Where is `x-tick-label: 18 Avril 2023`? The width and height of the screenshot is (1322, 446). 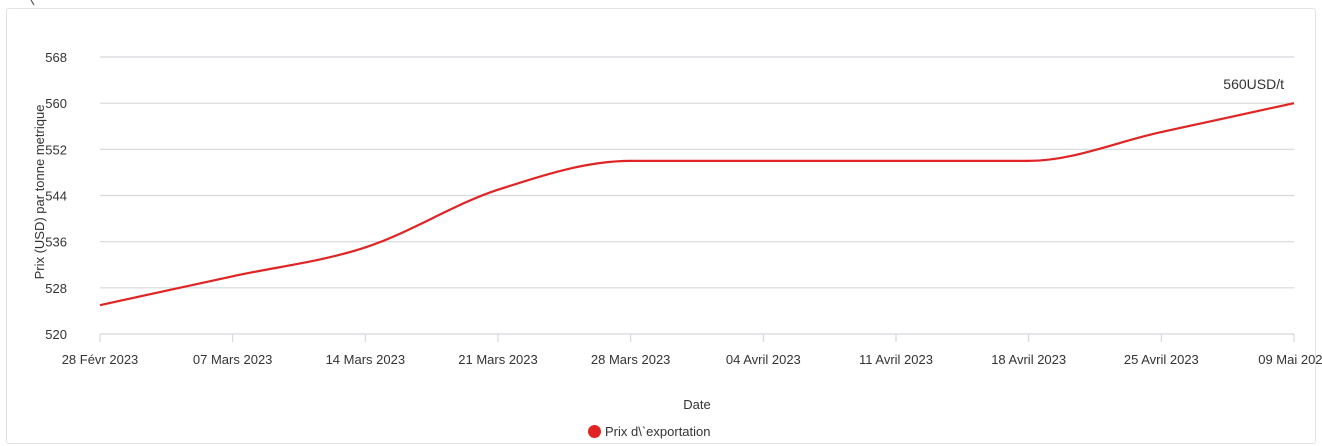 x-tick-label: 18 Avril 2023 is located at coordinates (1028, 359).